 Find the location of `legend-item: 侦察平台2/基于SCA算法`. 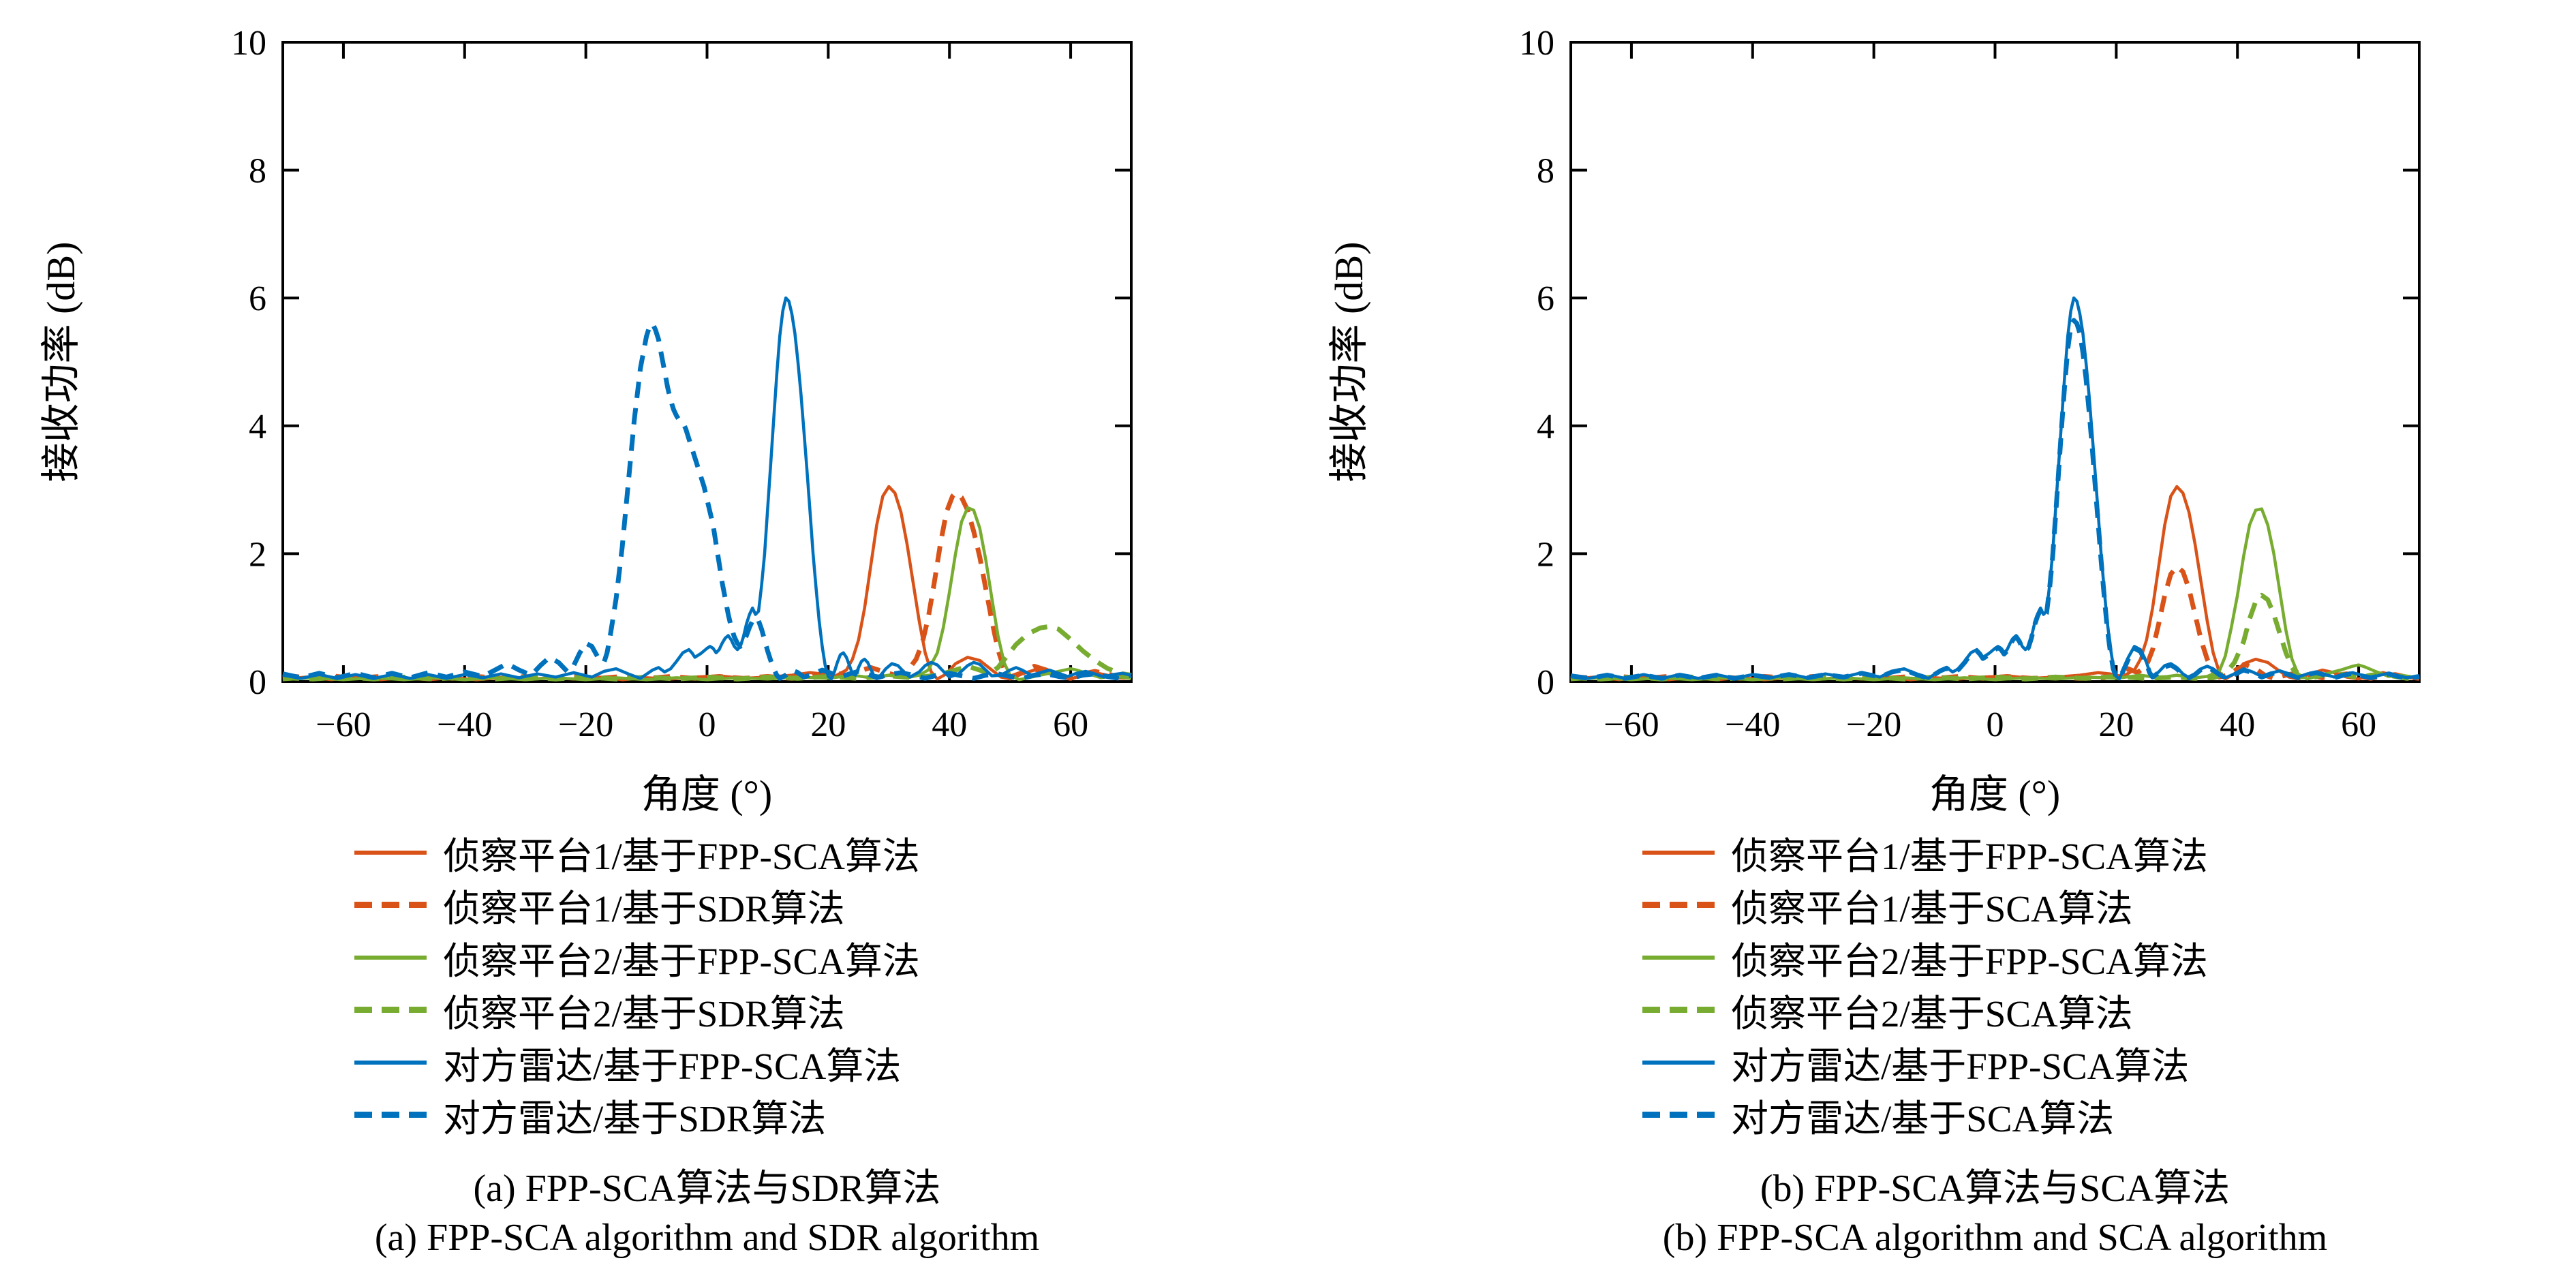

legend-item: 侦察平台2/基于SCA算法 is located at coordinates (2109, 1010).